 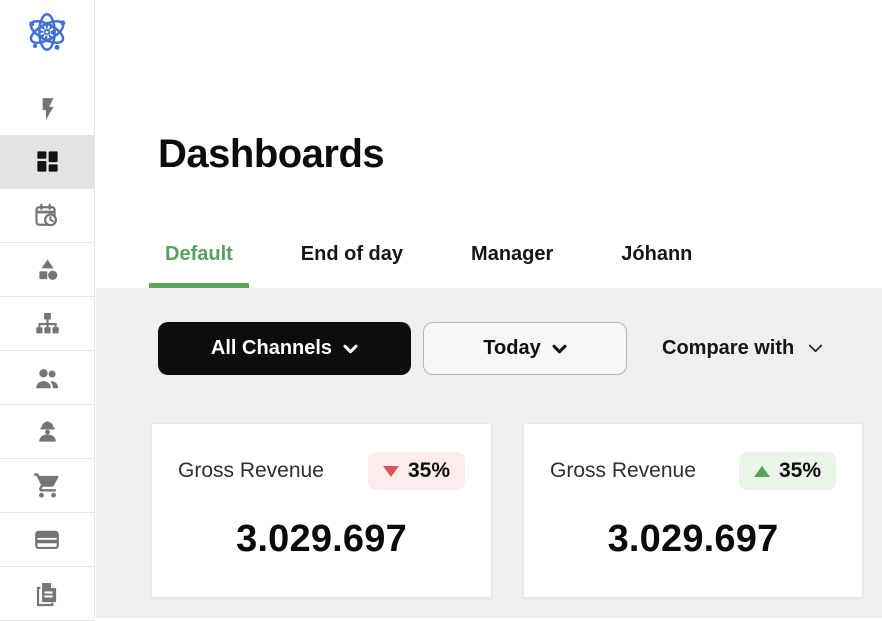 I want to click on calendar-clock-icon, so click(x=47, y=216).